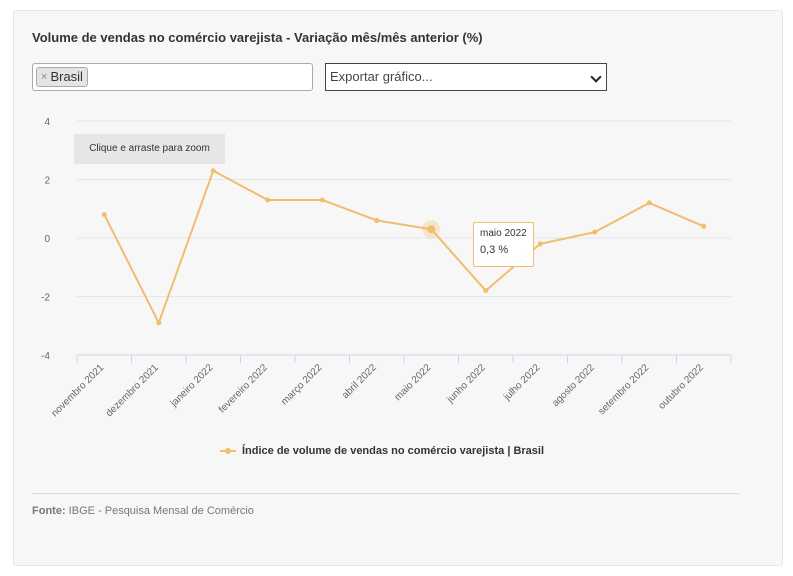 The image size is (793, 576). I want to click on x-tick-label: abril 2022, so click(359, 381).